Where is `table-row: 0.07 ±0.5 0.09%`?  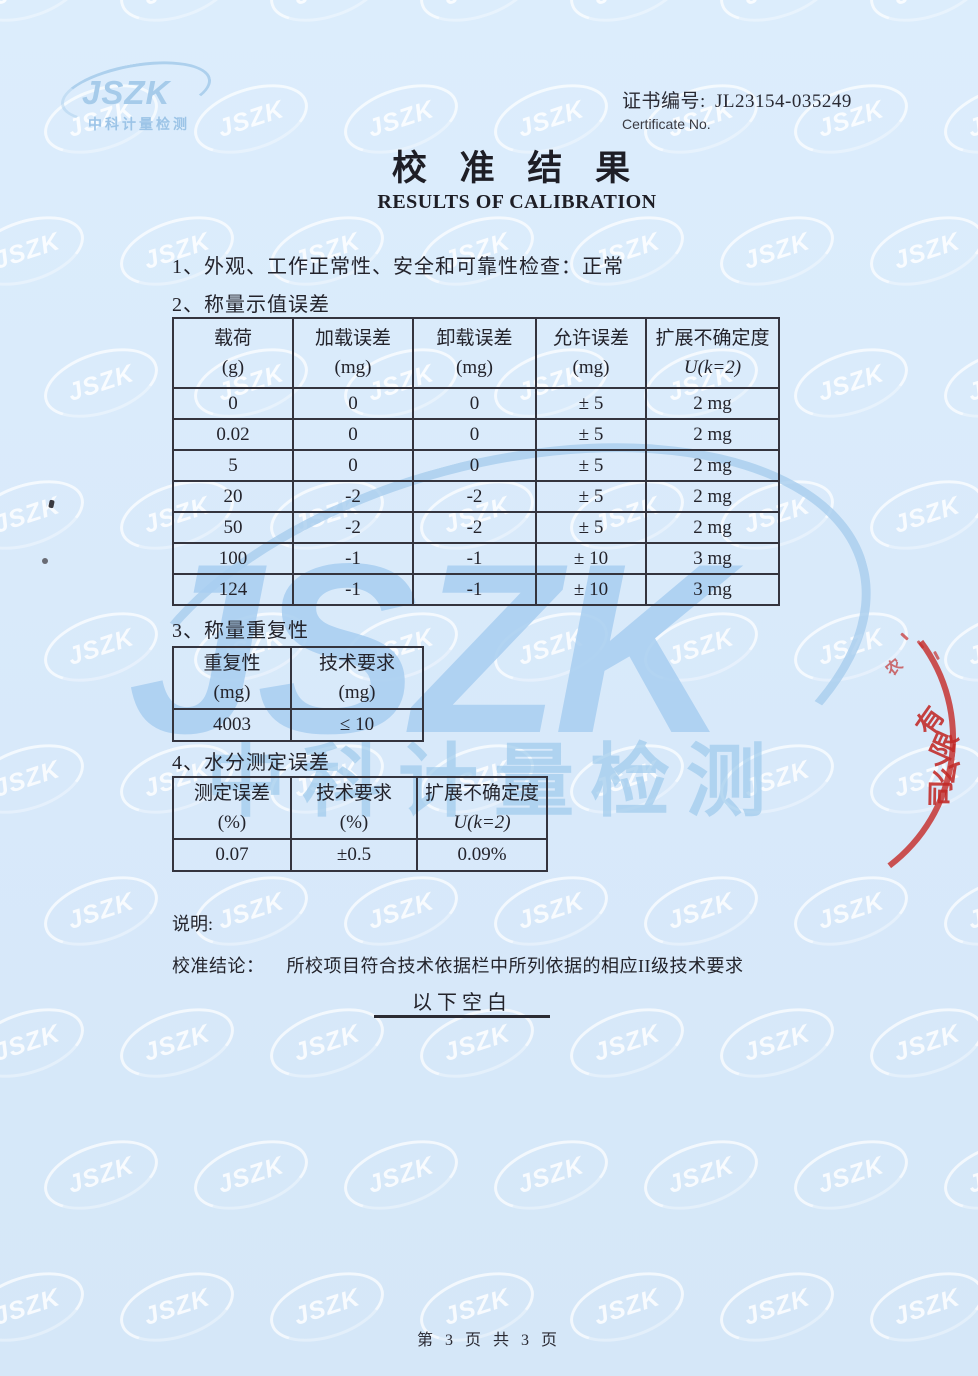 table-row: 0.07 ±0.5 0.09% is located at coordinates (360, 855).